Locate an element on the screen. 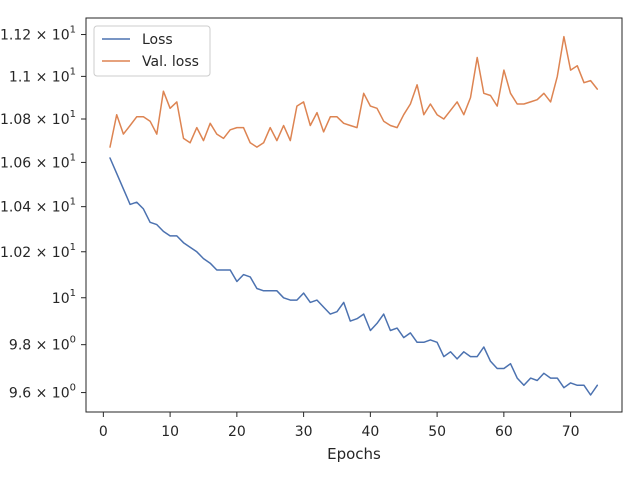 This screenshot has height=480, width=640. x-tick-label: 60 is located at coordinates (504, 432).